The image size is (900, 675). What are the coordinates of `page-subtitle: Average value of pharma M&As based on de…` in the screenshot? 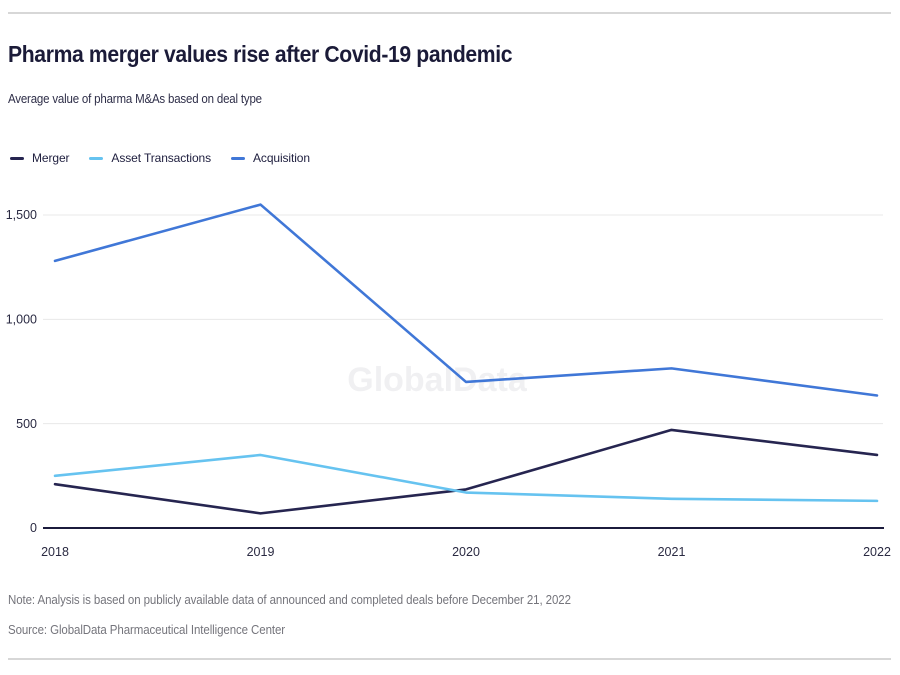 It's located at (135, 99).